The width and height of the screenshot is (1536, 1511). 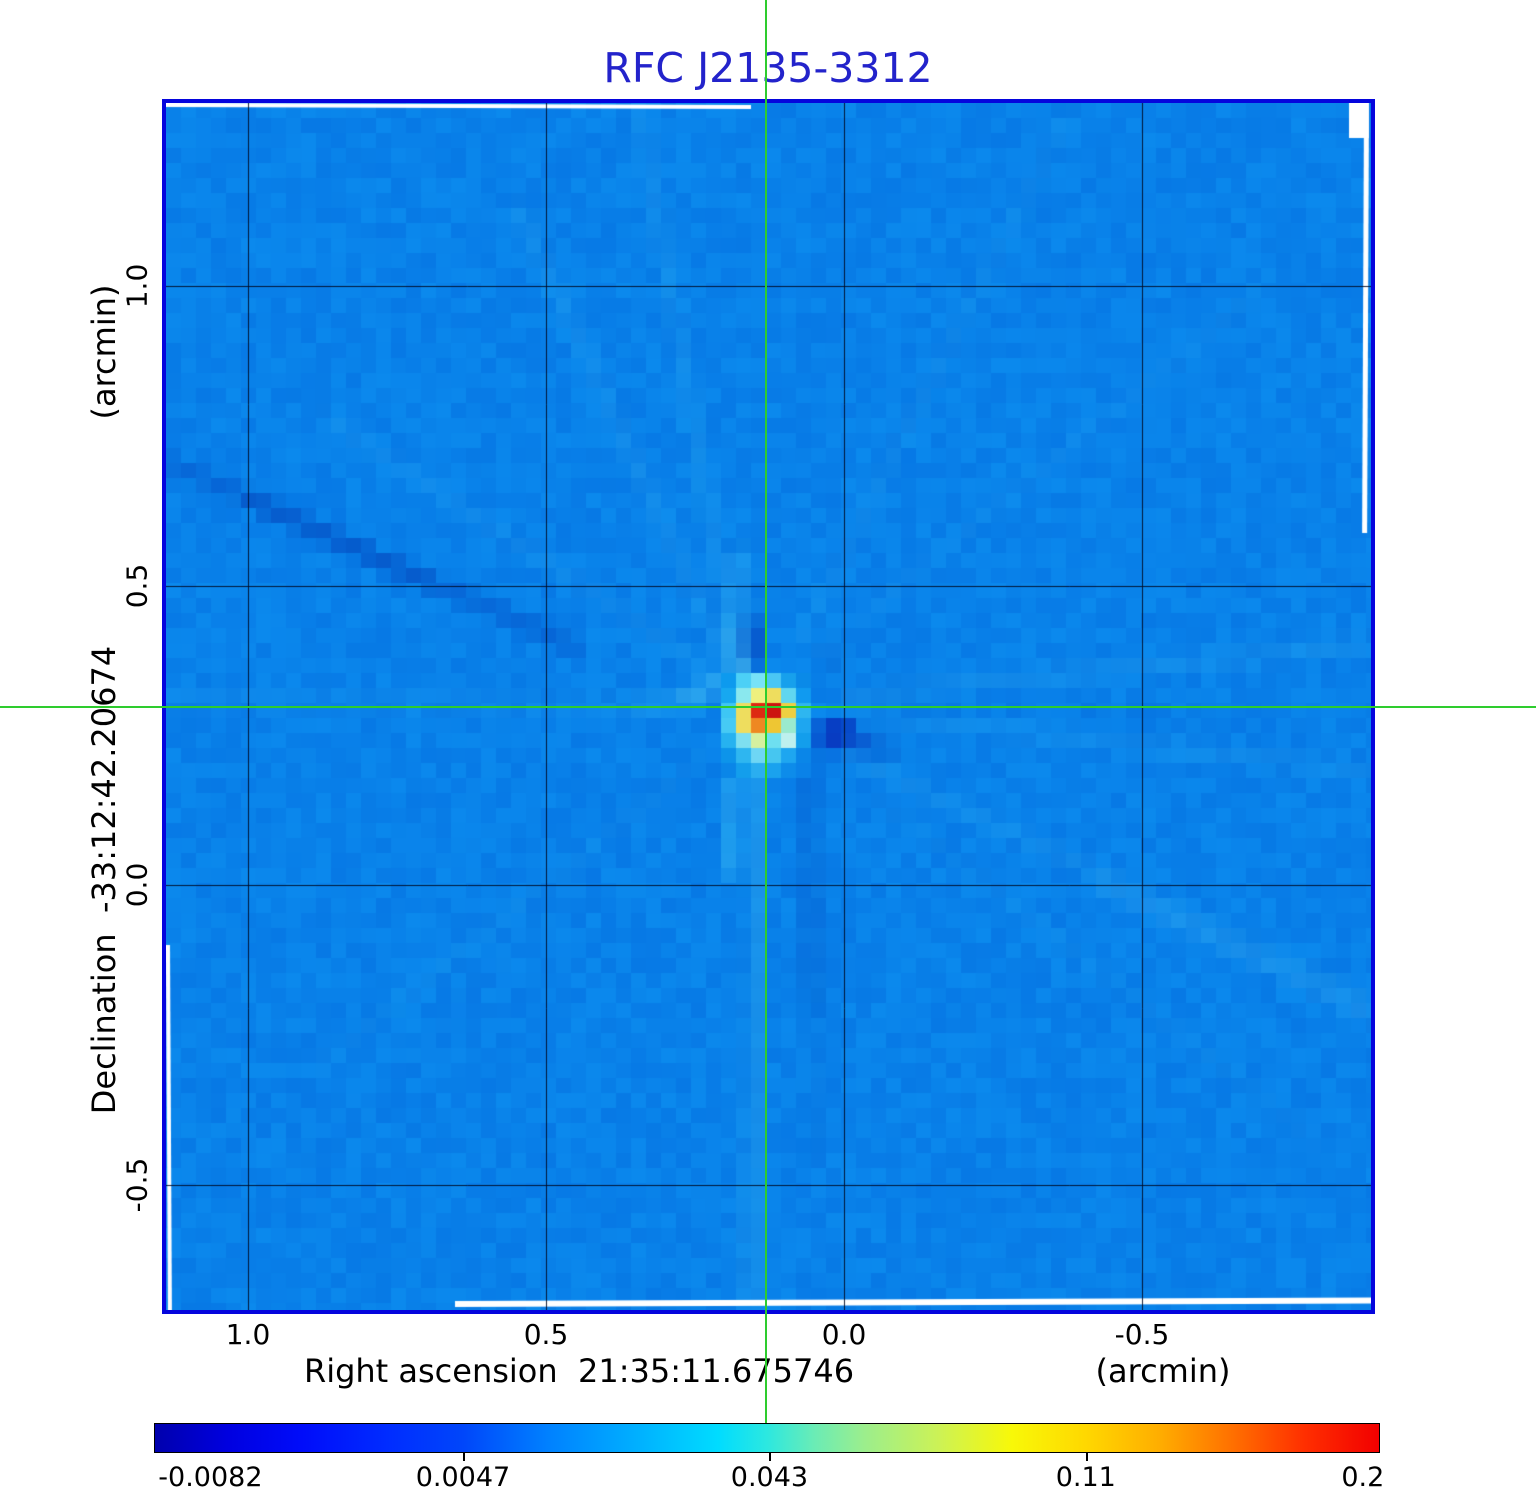 I want to click on colorbar-label: 0.11, so click(x=1085, y=1477).